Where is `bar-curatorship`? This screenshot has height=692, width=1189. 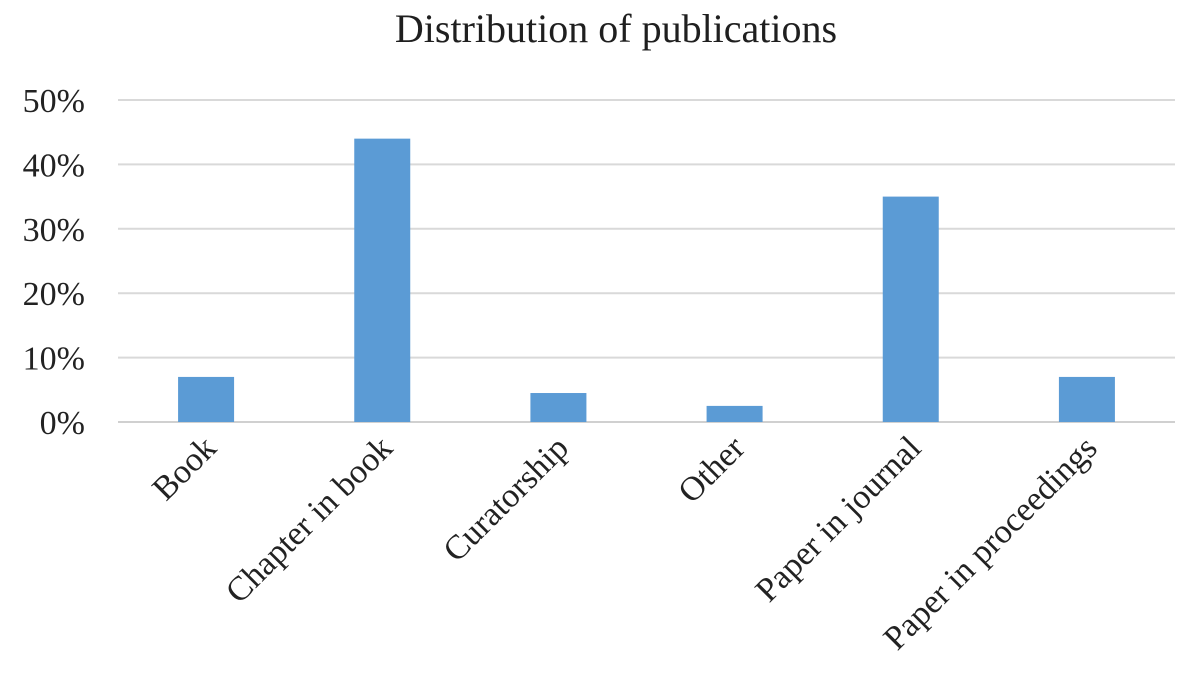 bar-curatorship is located at coordinates (558, 407).